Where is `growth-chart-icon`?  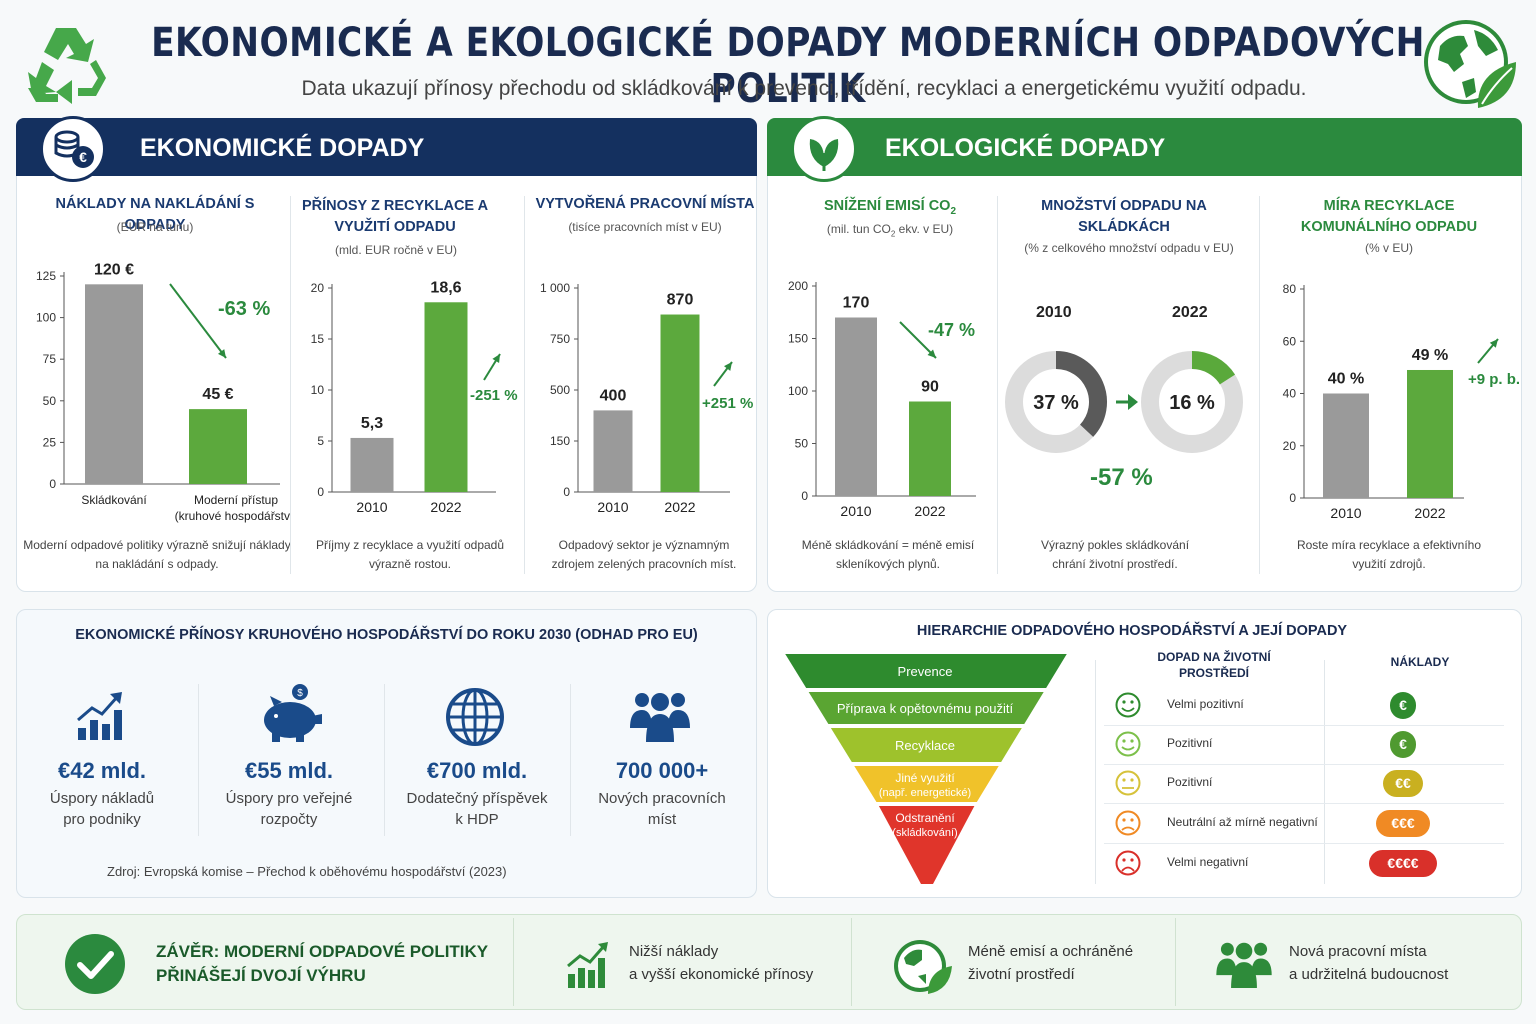
growth-chart-icon is located at coordinates (99, 716).